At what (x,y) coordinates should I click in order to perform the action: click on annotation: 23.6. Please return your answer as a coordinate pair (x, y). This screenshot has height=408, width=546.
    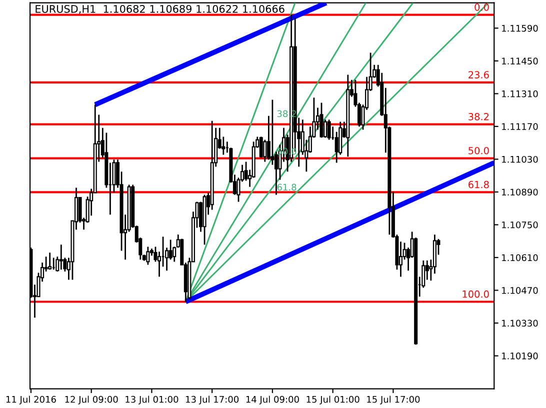
    Looking at the image, I should click on (478, 74).